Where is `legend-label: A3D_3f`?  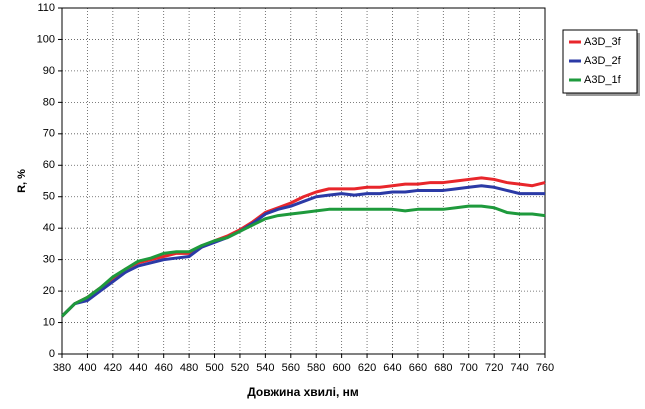 legend-label: A3D_3f is located at coordinates (603, 42).